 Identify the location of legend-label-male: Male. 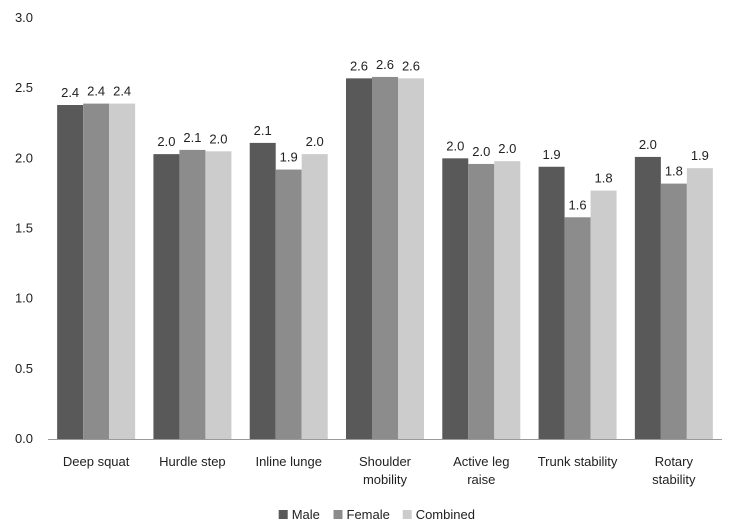
(306, 514).